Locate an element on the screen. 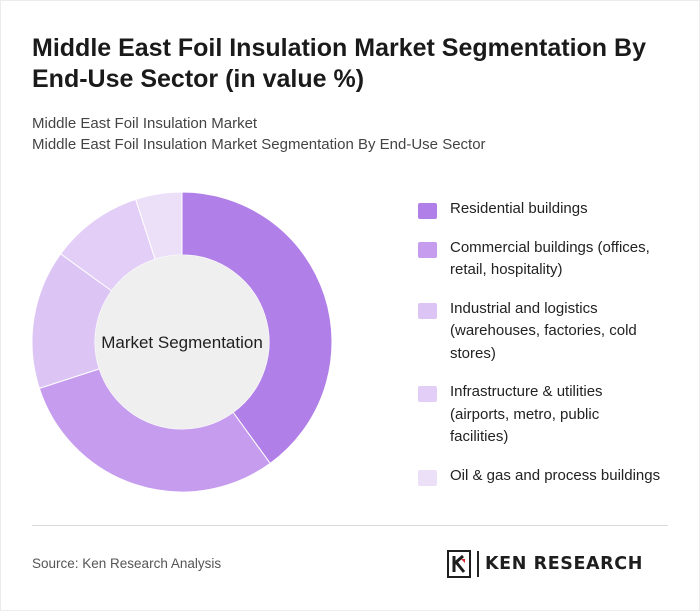  legend-item: Residential buildings is located at coordinates (549, 209).